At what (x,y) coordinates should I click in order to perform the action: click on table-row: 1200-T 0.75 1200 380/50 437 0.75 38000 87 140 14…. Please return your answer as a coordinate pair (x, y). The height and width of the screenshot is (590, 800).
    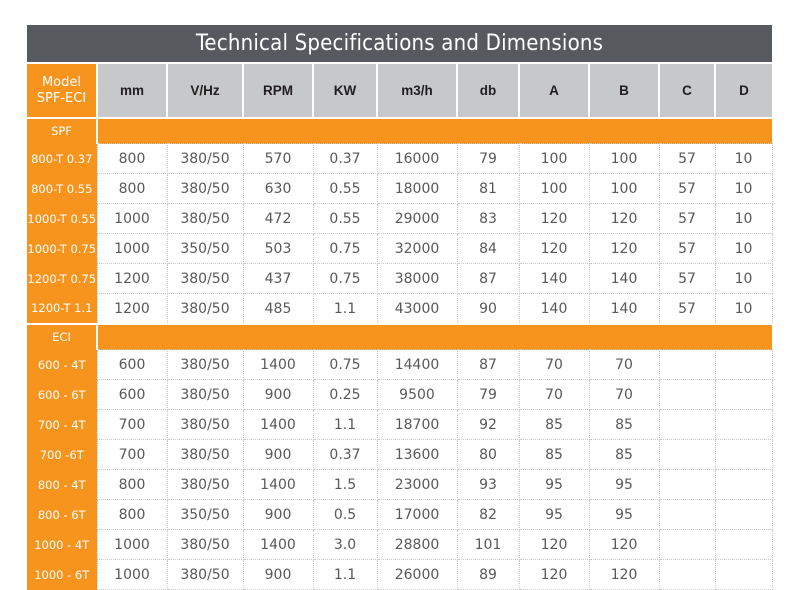
    Looking at the image, I should click on (400, 278).